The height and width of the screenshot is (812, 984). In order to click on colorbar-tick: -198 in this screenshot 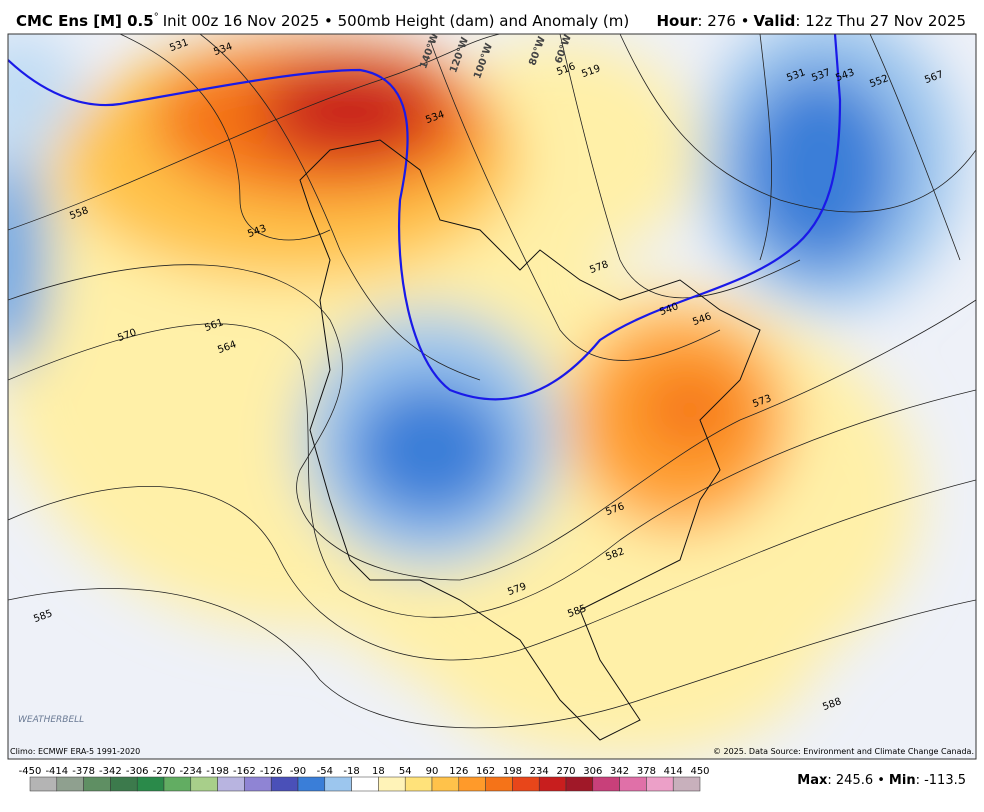, I will do `click(217, 771)`.